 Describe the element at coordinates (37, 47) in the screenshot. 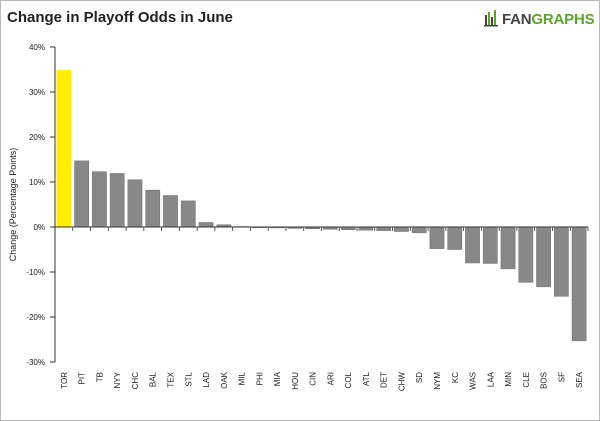

I see `y-tick-label: 40%` at that location.